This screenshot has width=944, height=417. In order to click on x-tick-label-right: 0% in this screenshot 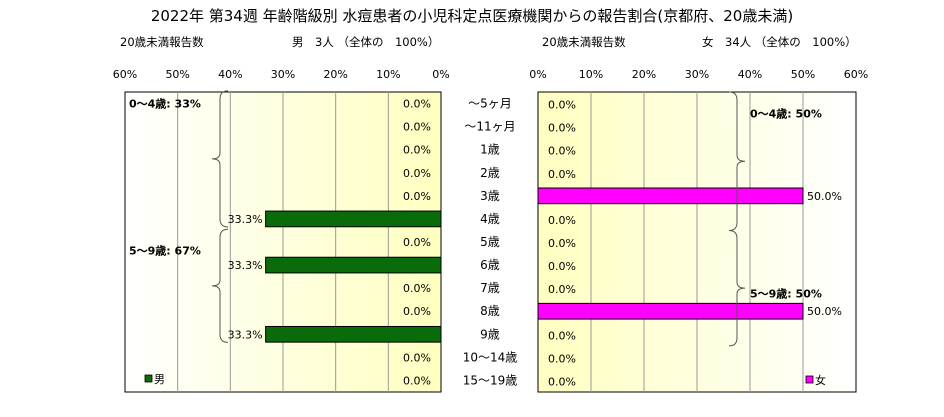, I will do `click(537, 74)`.